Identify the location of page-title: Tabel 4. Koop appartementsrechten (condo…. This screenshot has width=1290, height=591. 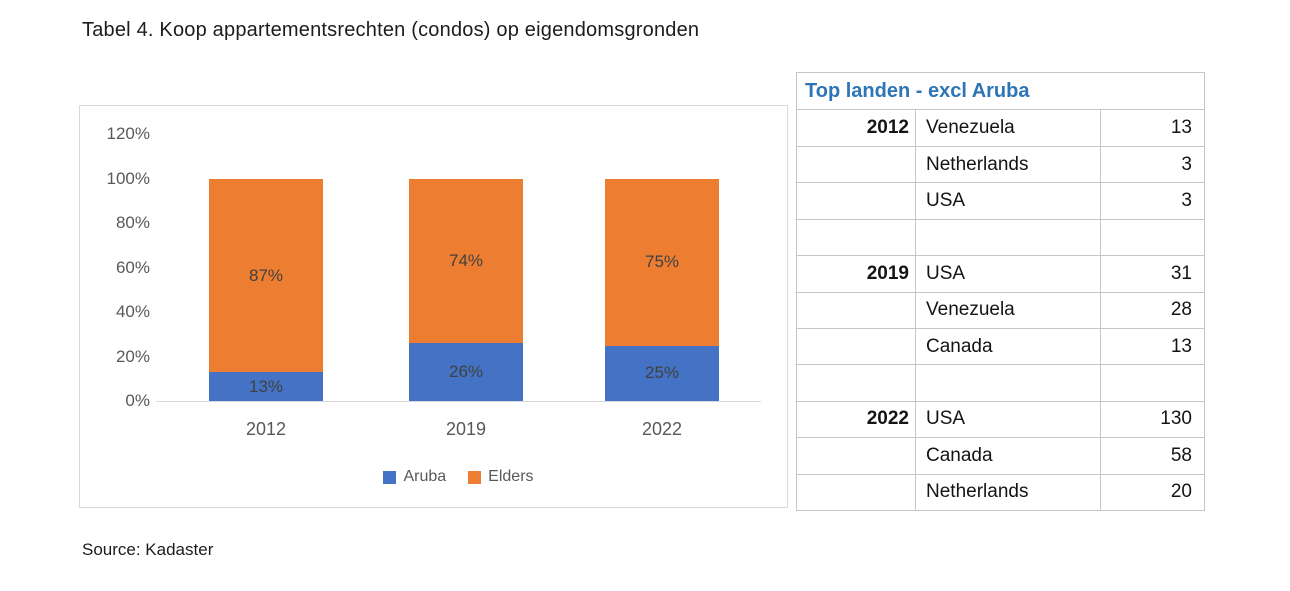
(391, 30).